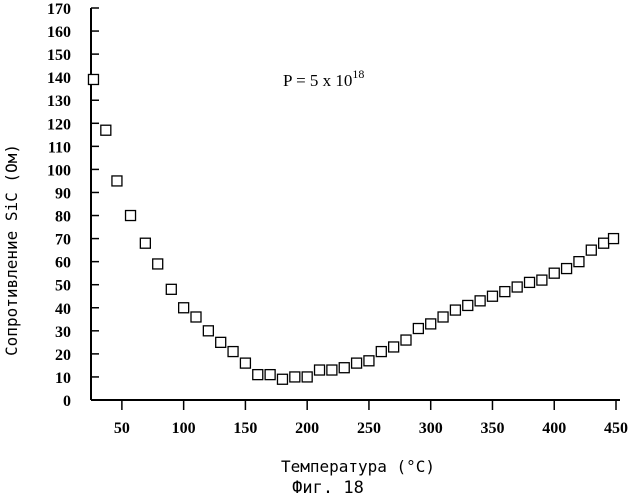 The height and width of the screenshot is (500, 634). I want to click on y-axis-label: Сопротивление SiC (Ом), so click(11, 250).